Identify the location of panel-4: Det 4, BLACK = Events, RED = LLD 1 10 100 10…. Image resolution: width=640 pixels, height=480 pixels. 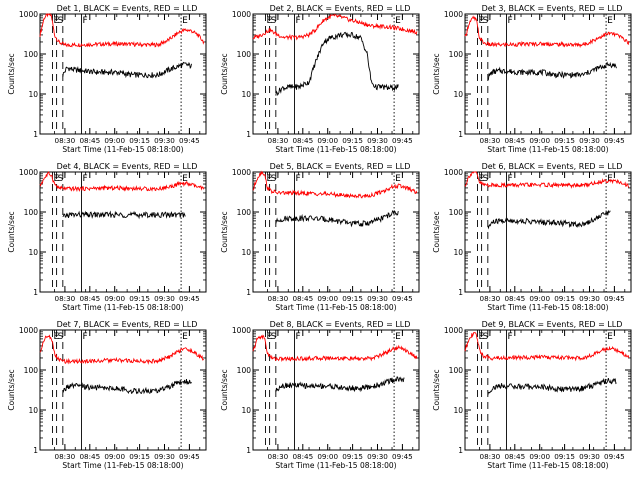
(107, 237).